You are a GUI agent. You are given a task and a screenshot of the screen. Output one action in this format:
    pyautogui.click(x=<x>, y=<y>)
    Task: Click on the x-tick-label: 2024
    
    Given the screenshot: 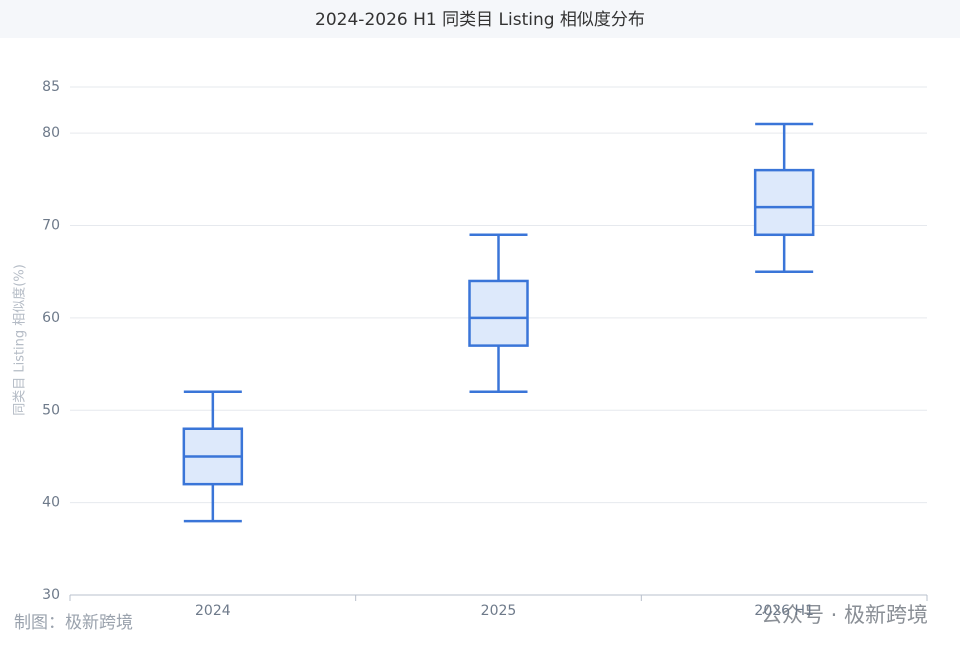 What is the action you would take?
    pyautogui.click(x=213, y=611)
    